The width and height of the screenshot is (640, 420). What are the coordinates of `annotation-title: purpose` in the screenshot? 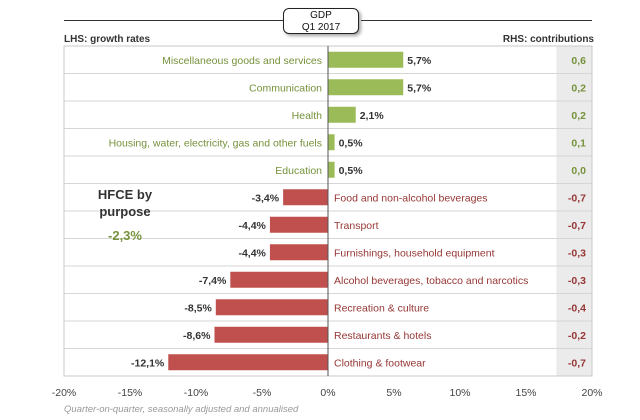 It's located at (124, 211).